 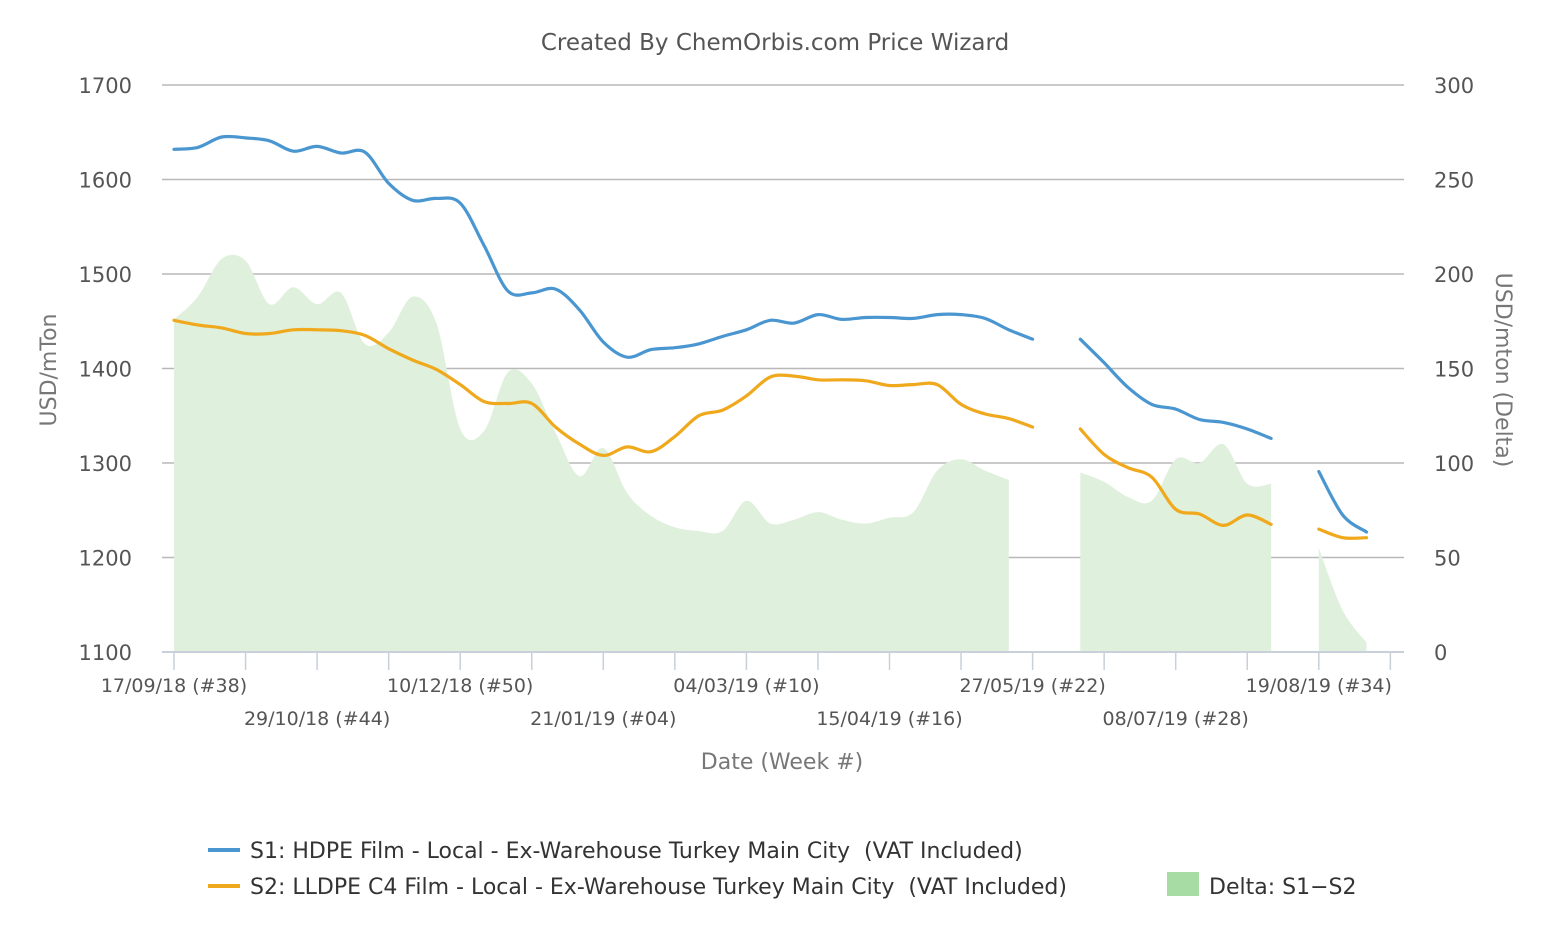 What do you see at coordinates (1447, 559) in the screenshot?
I see `y2-tick-label: 50` at bounding box center [1447, 559].